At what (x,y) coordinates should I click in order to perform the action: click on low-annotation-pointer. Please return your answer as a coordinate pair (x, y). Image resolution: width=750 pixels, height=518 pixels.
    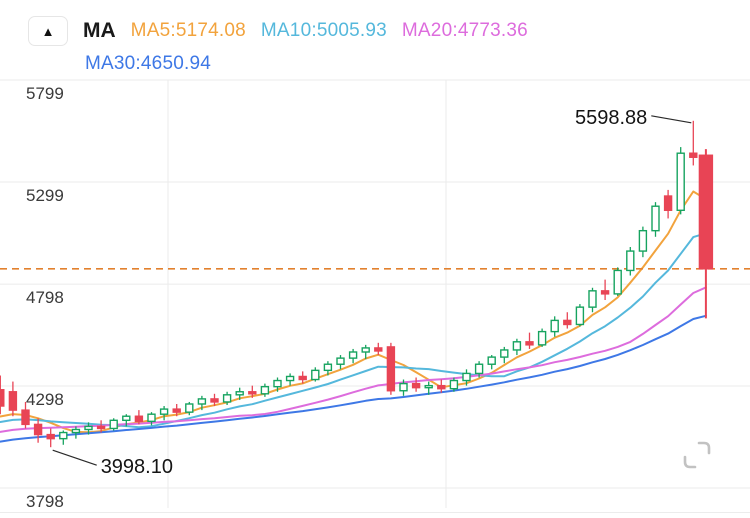
    Looking at the image, I should click on (74, 457).